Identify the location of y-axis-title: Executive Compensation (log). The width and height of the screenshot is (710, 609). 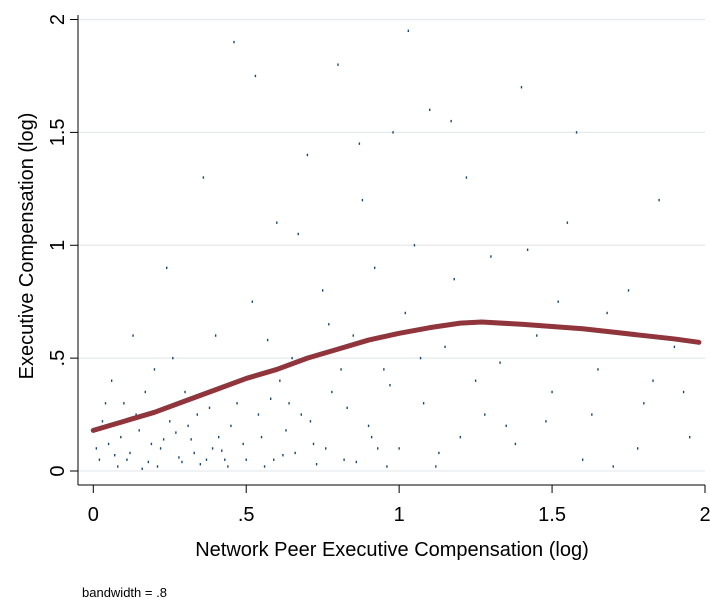
(27, 246).